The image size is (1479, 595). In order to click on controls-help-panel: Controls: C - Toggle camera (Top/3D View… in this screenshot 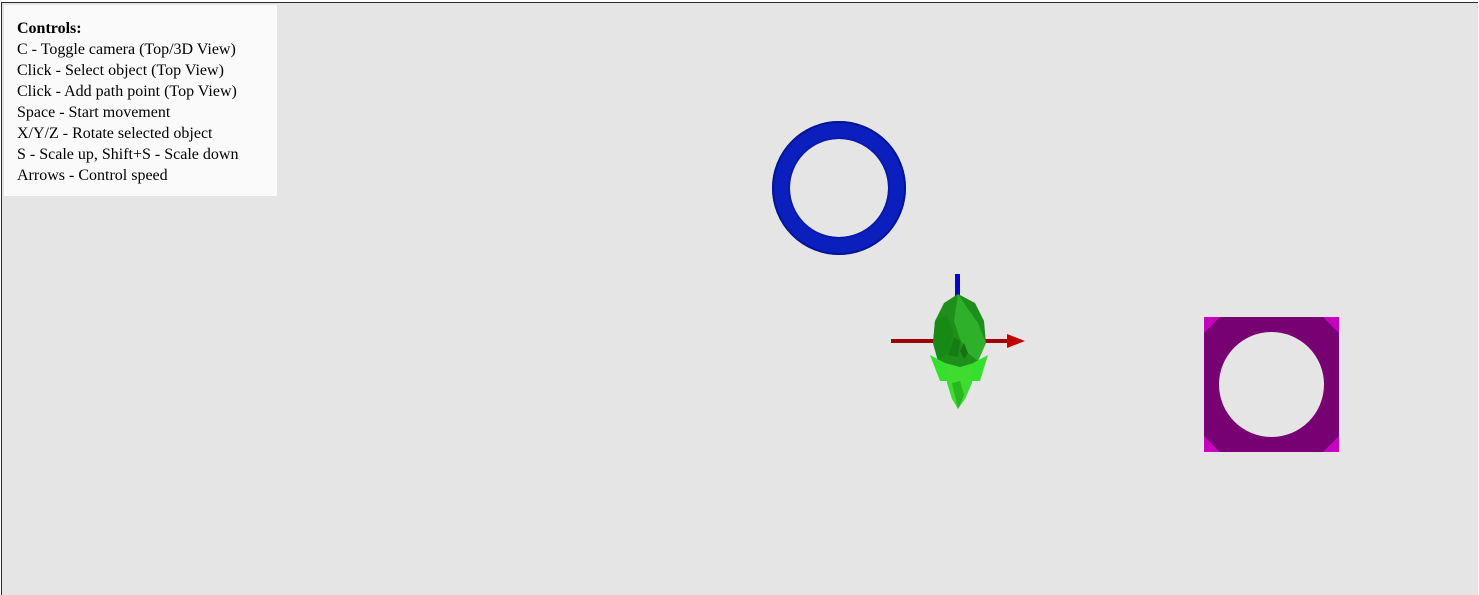, I will do `click(140, 100)`.